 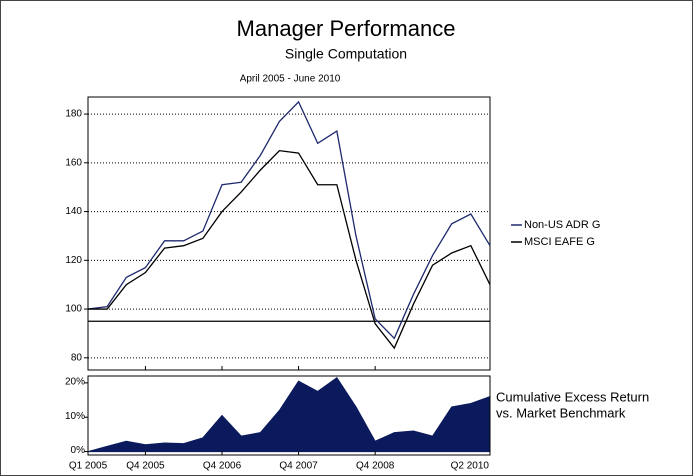 What do you see at coordinates (298, 466) in the screenshot?
I see `x-tick-label: Q4 2007` at bounding box center [298, 466].